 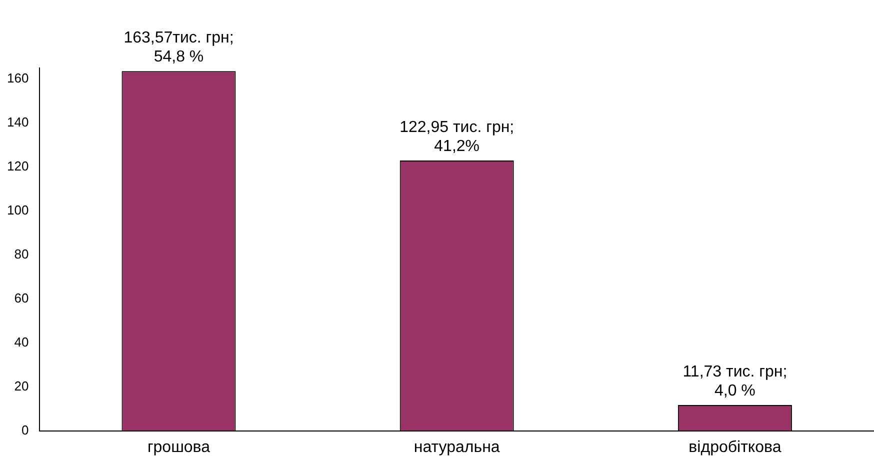 What do you see at coordinates (25, 430) in the screenshot?
I see `y-tick-label: 0` at bounding box center [25, 430].